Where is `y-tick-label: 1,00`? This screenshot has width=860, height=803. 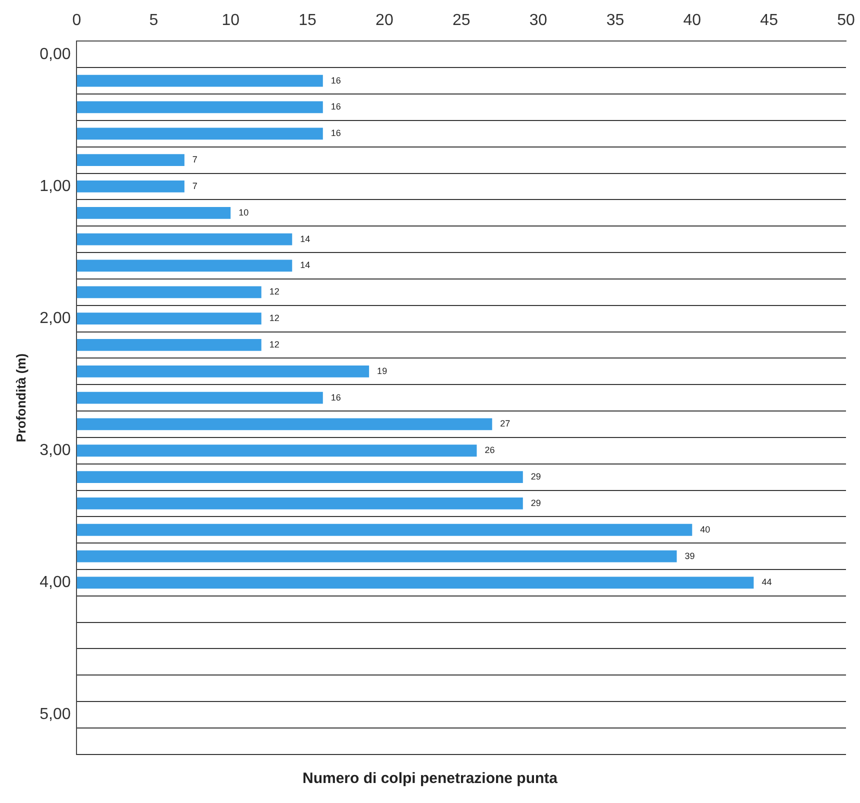
y-tick-label: 1,00 is located at coordinates (55, 186).